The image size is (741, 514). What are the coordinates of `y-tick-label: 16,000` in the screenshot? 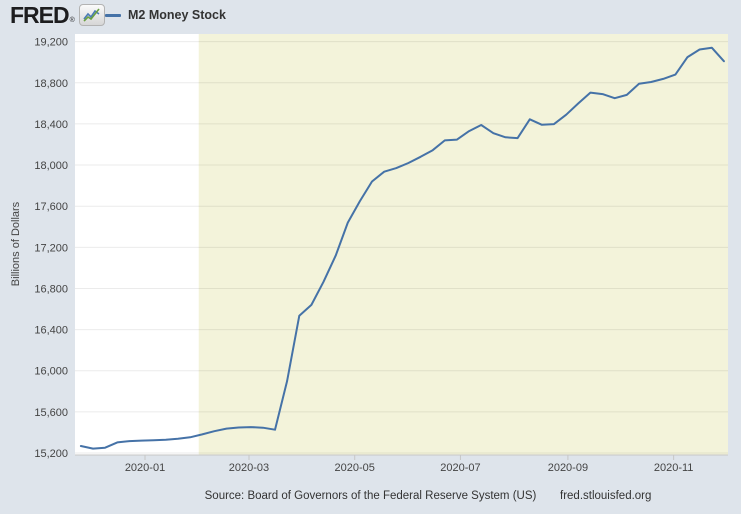 It's located at (51, 372).